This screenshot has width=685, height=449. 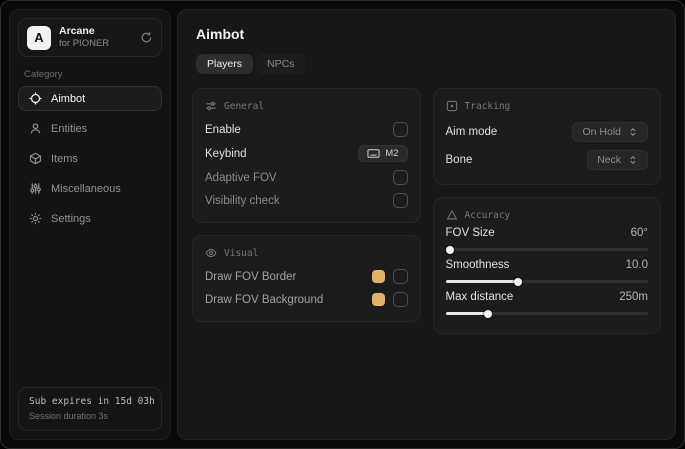 What do you see at coordinates (479, 297) in the screenshot?
I see `max-distance-label: Max distance` at bounding box center [479, 297].